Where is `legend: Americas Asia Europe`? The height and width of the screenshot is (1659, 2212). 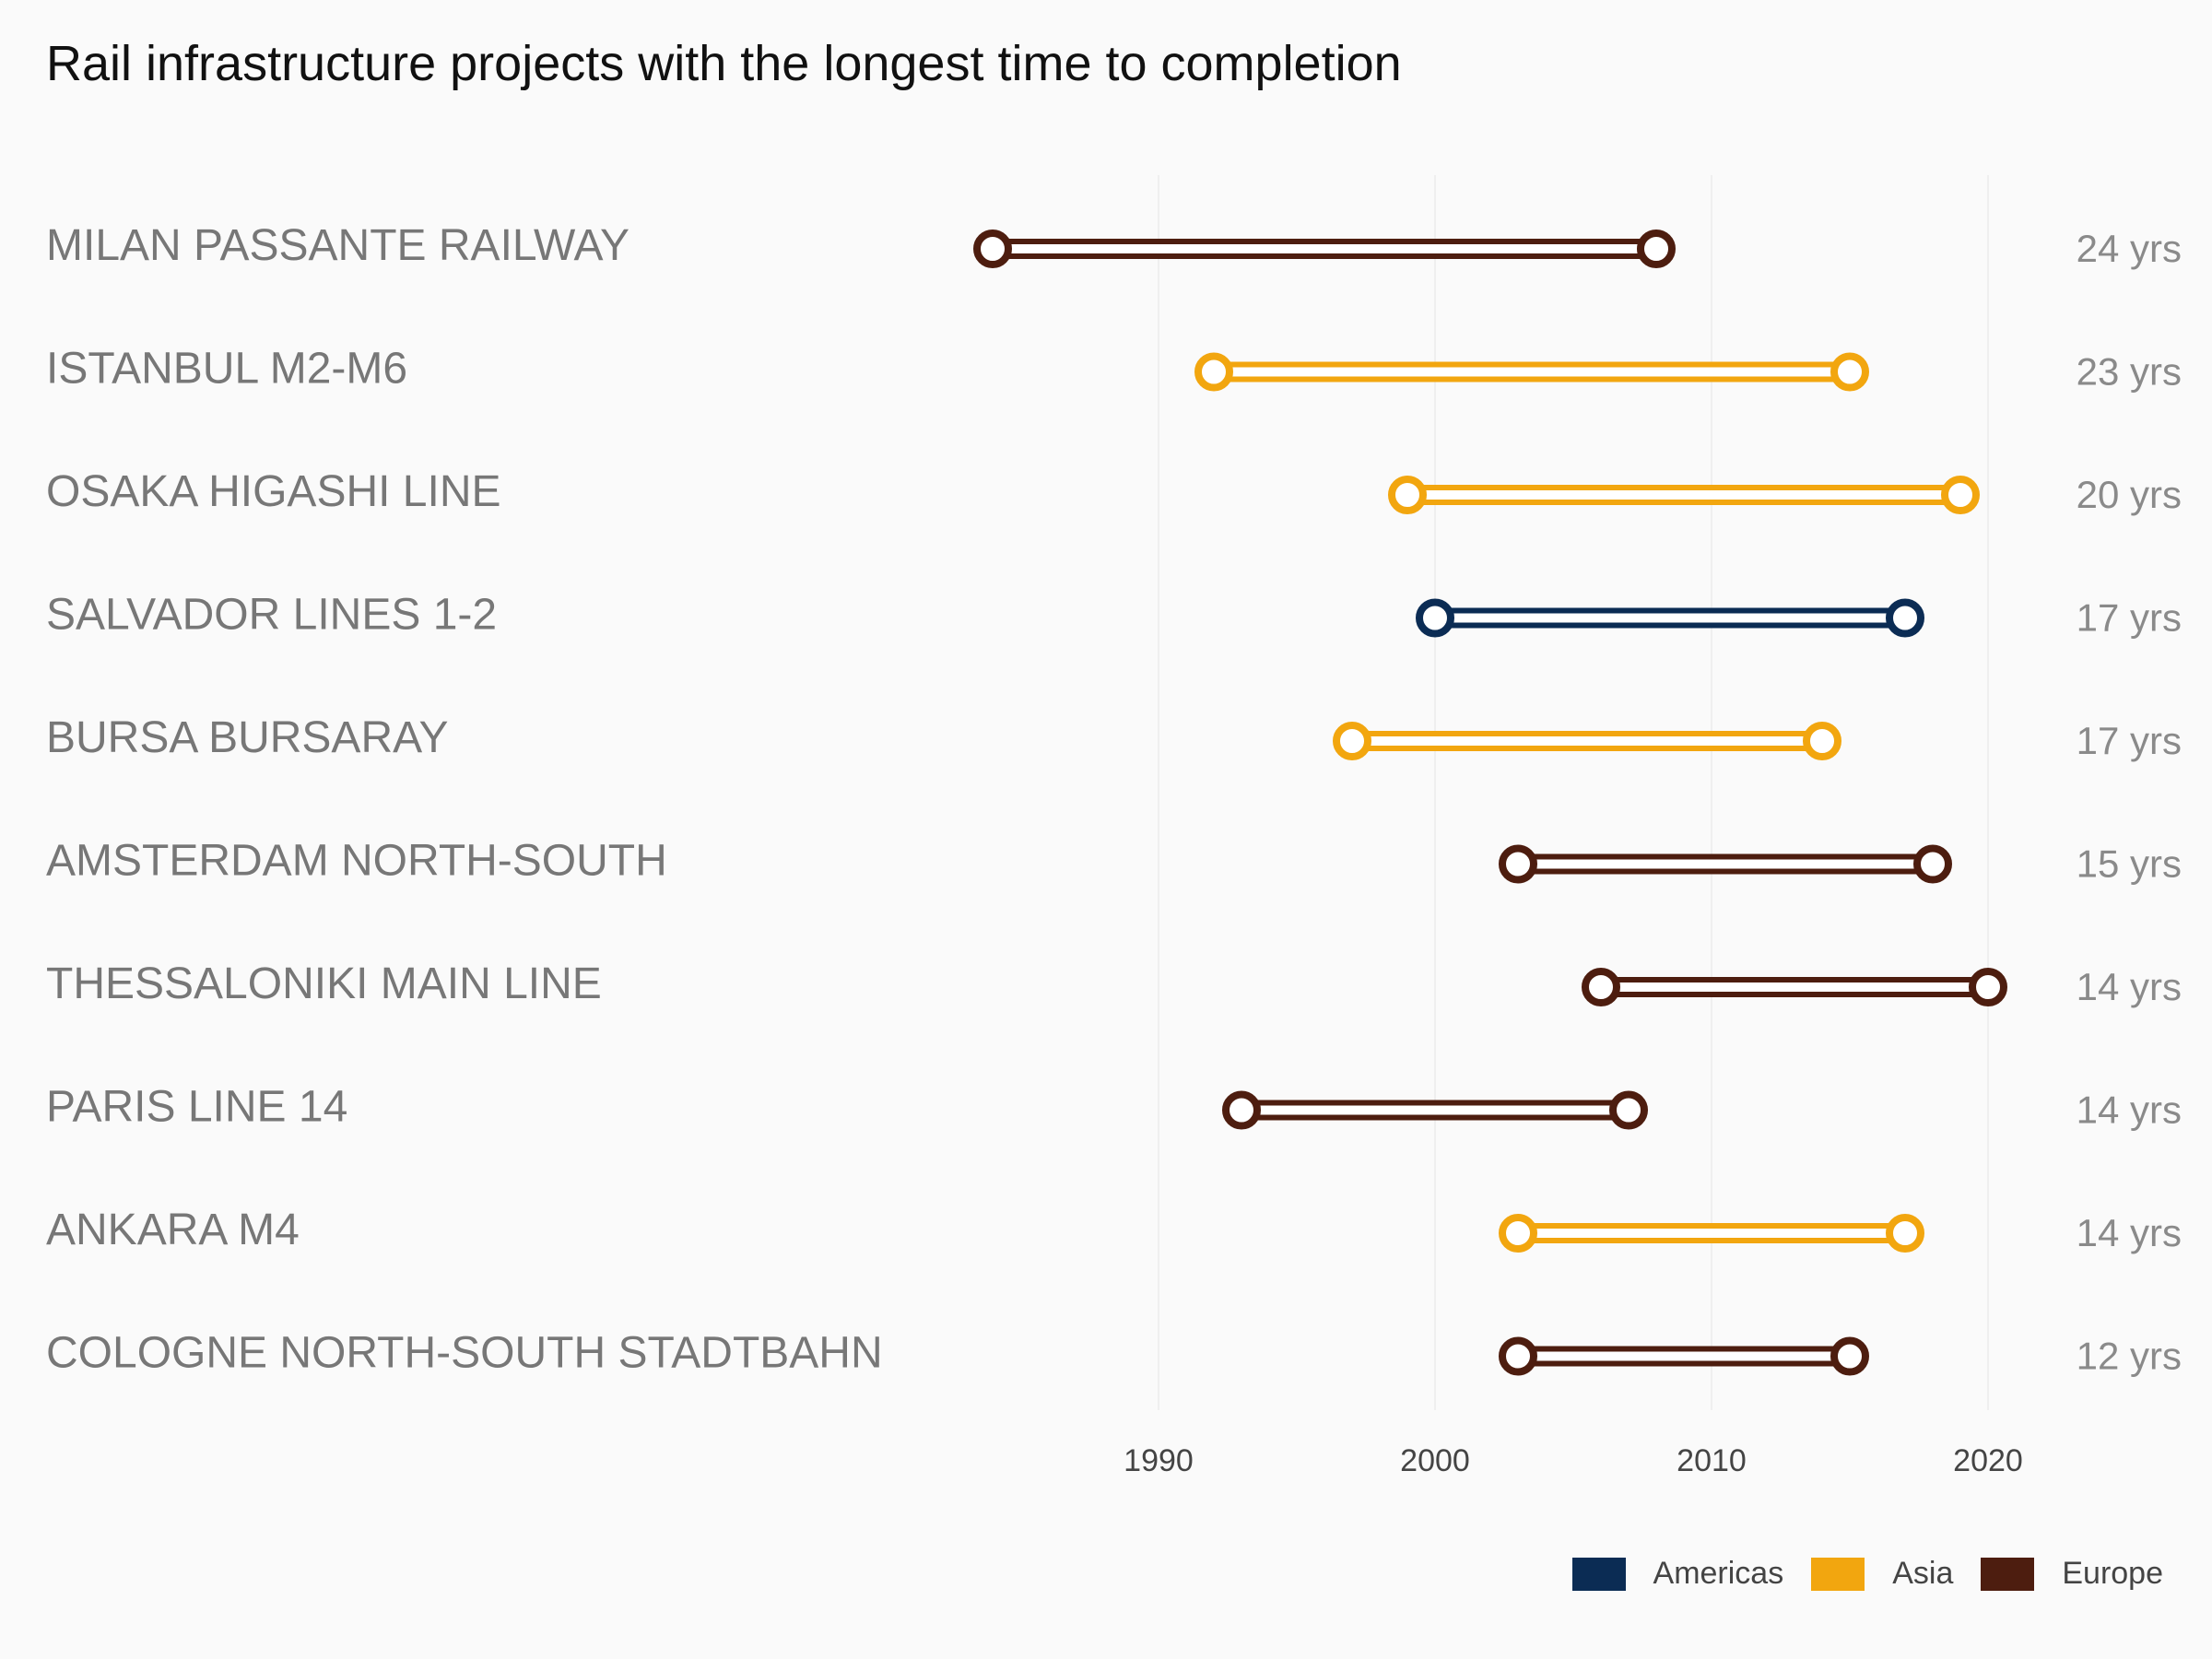
legend: Americas Asia Europe is located at coordinates (1854, 1574).